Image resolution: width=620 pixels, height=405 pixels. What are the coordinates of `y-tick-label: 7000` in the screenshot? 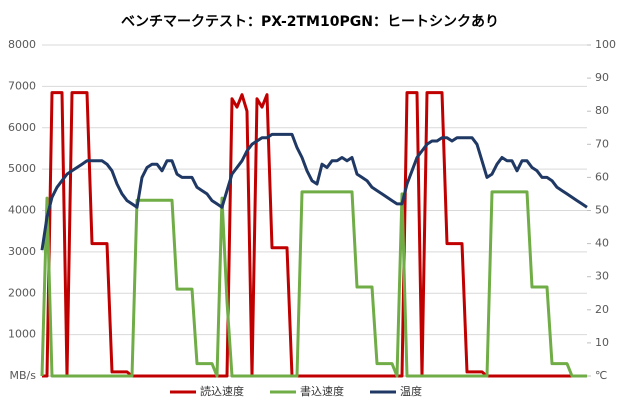 It's located at (22, 85).